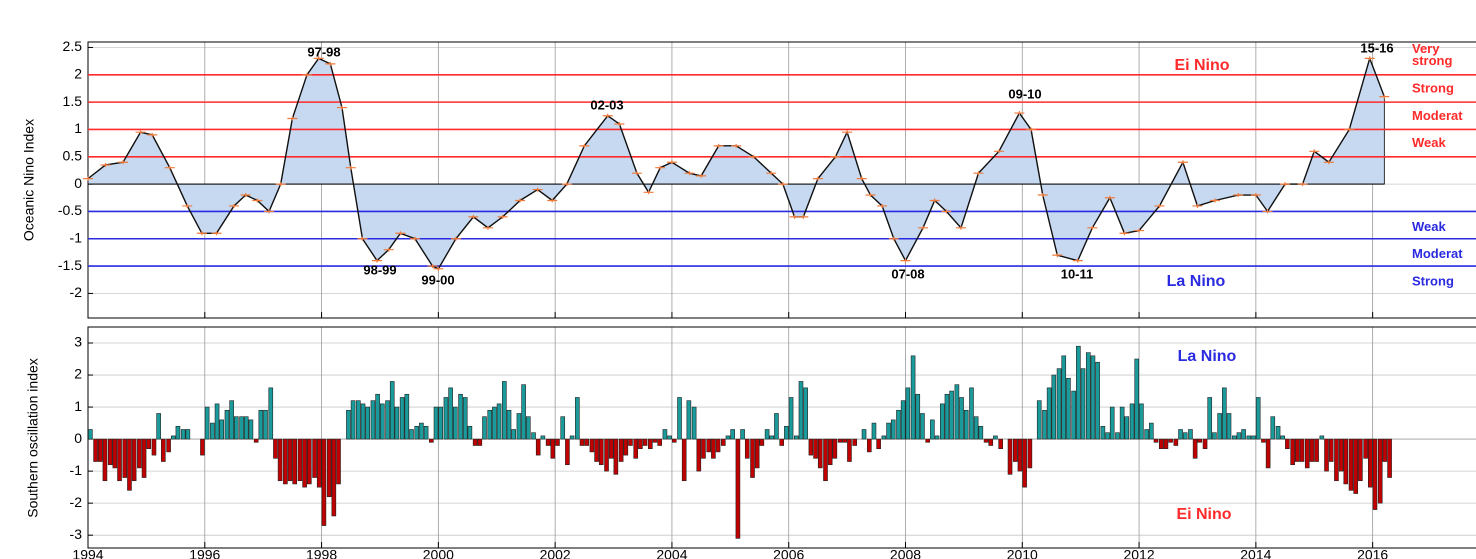 This screenshot has height=559, width=1476. What do you see at coordinates (76, 292) in the screenshot?
I see `y-tick-label: -2` at bounding box center [76, 292].